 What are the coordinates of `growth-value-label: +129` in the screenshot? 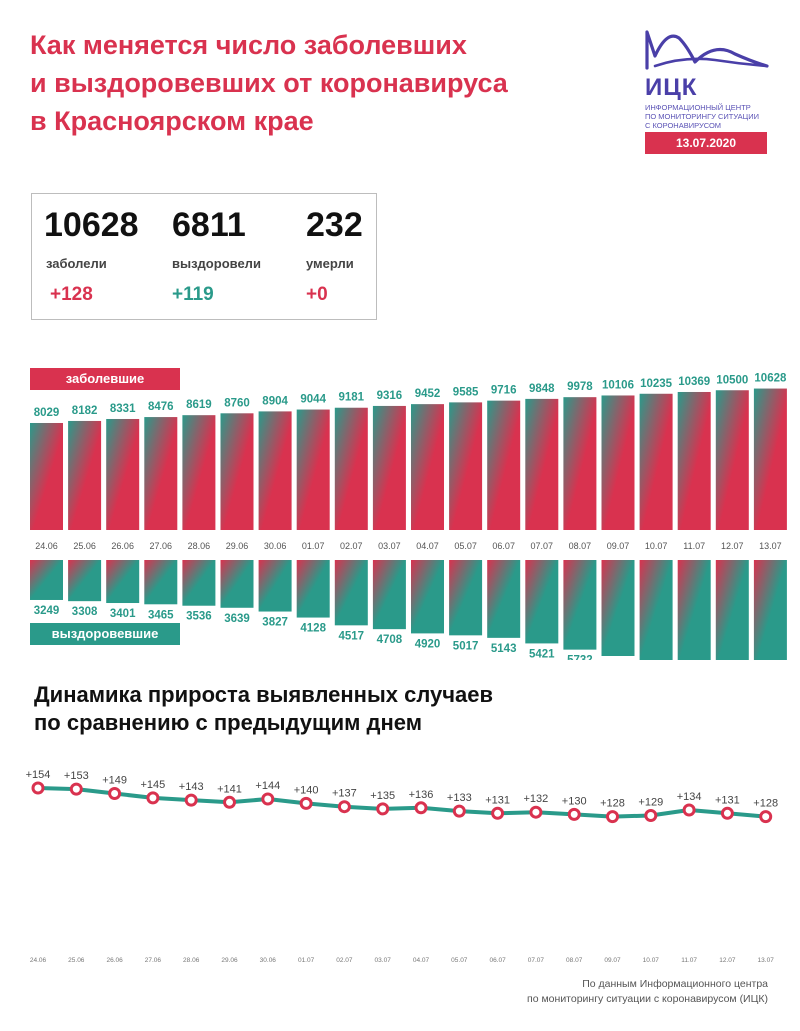 It's located at (650, 803).